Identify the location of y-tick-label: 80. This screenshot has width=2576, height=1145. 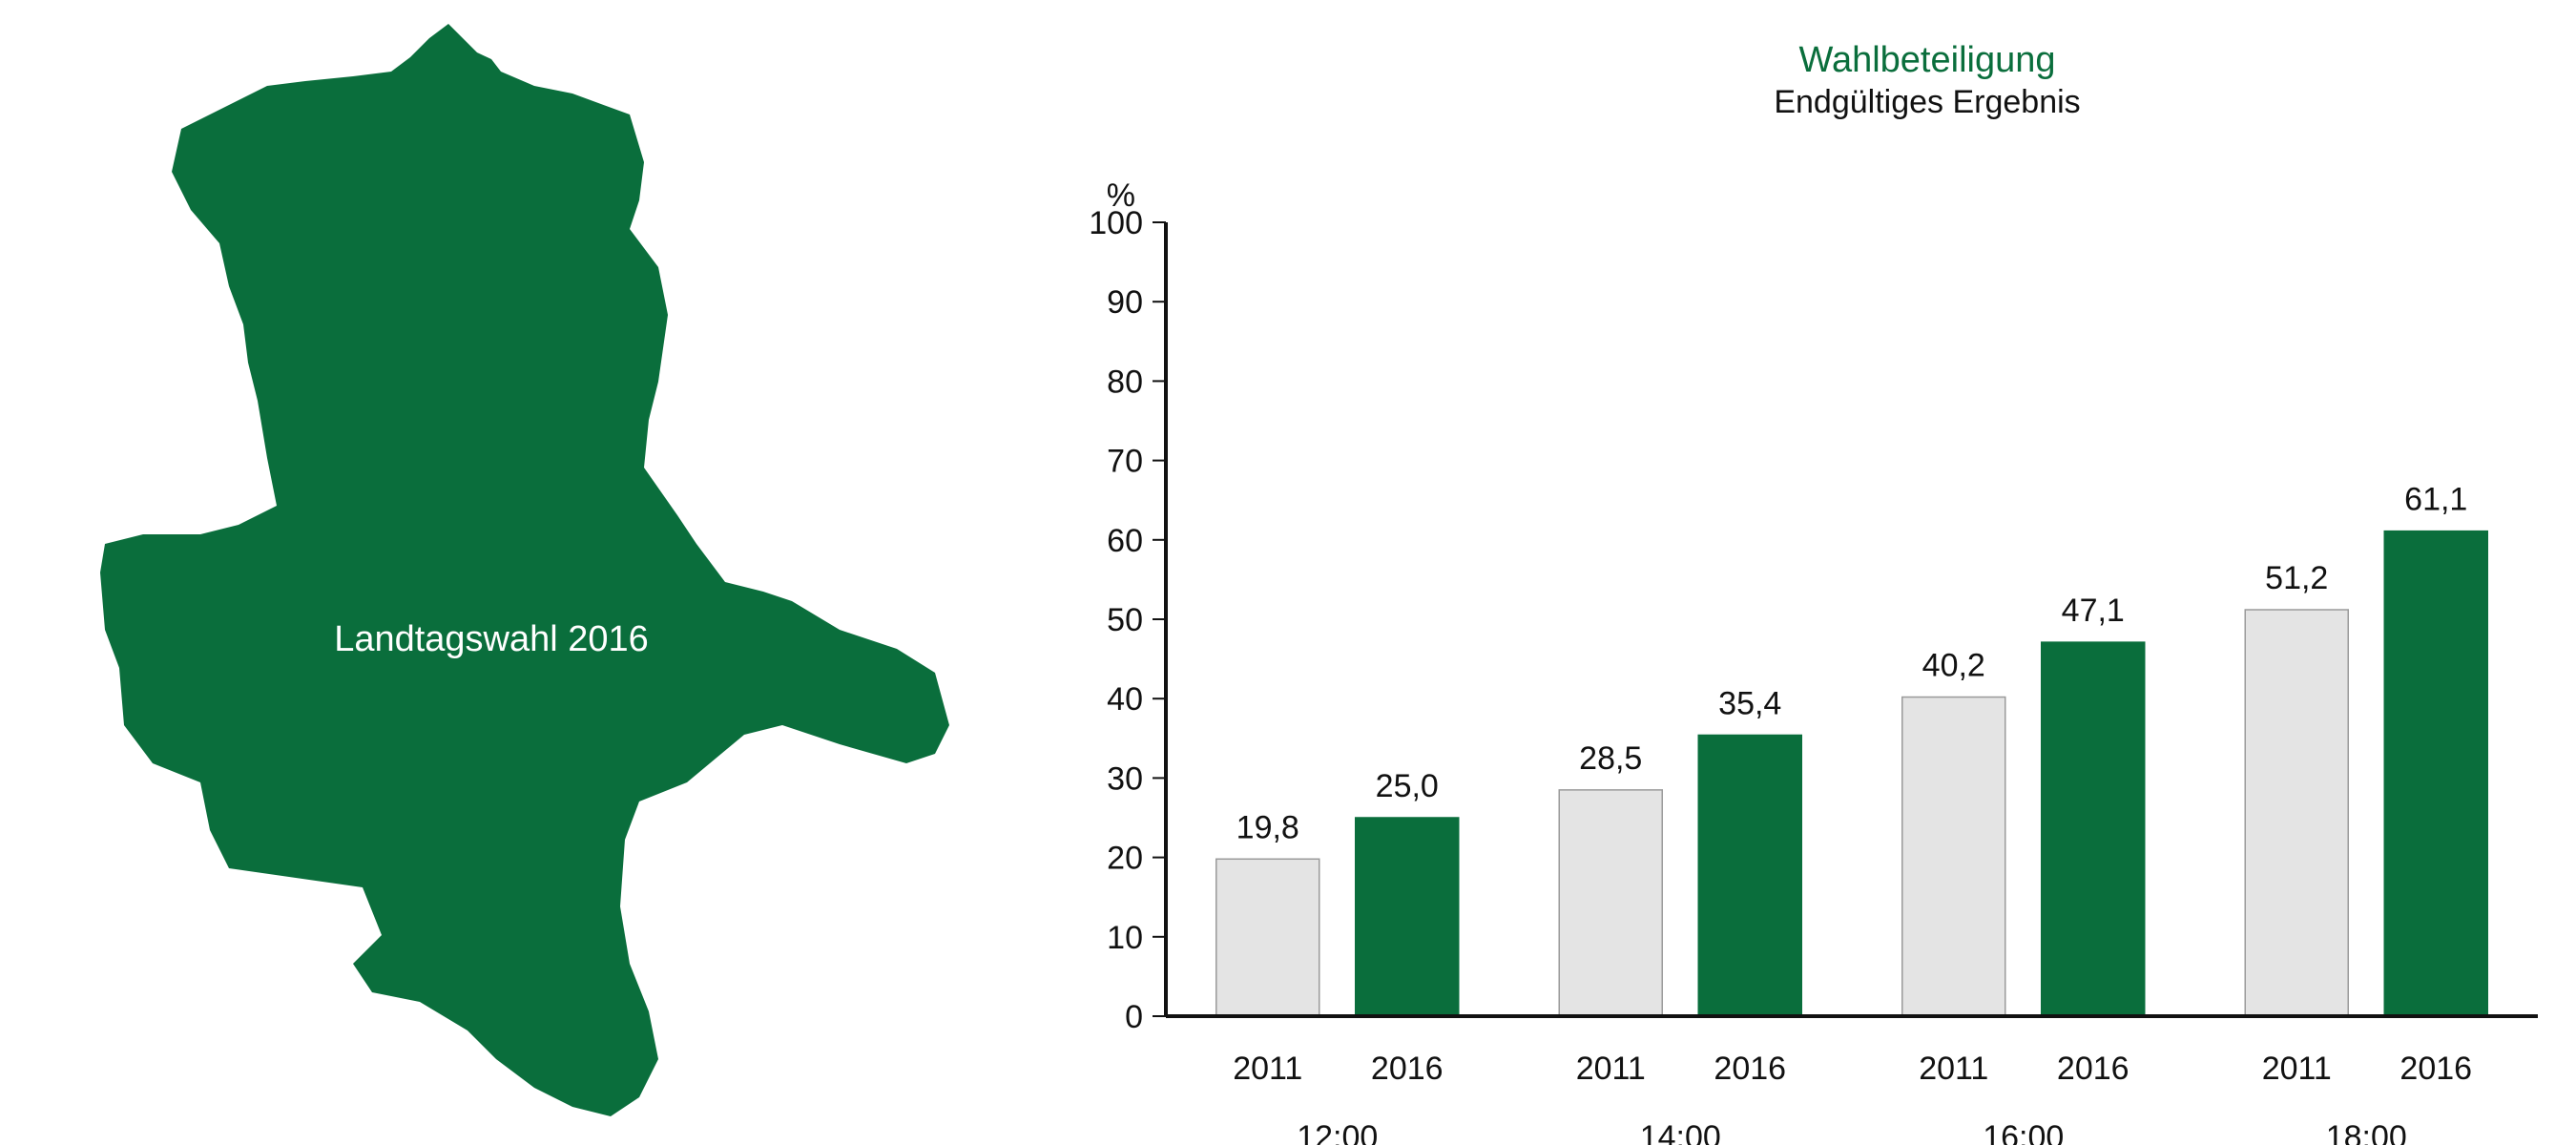
(1125, 382).